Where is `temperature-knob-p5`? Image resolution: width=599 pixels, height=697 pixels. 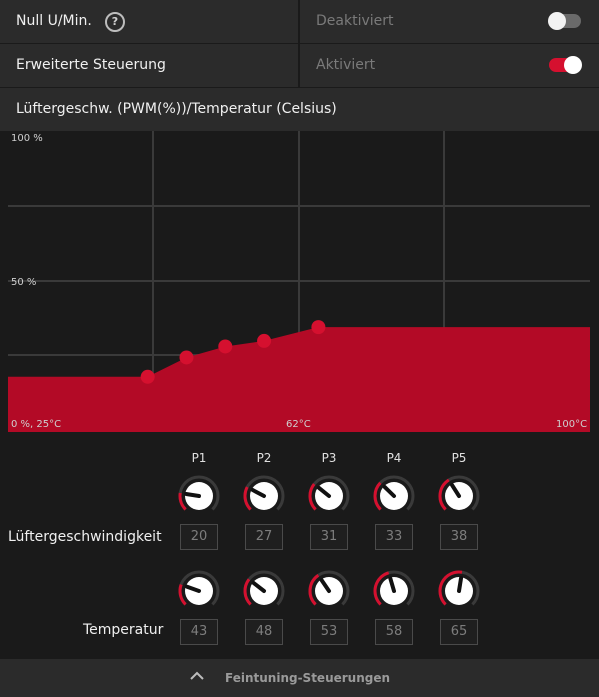
temperature-knob-p5 is located at coordinates (459, 591).